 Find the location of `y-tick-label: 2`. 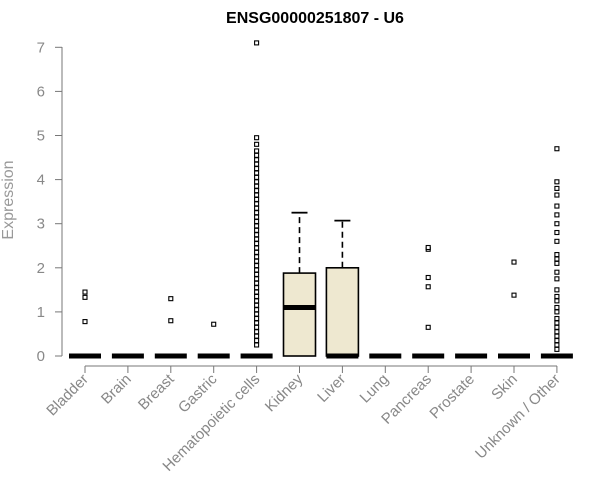

y-tick-label: 2 is located at coordinates (41, 268).